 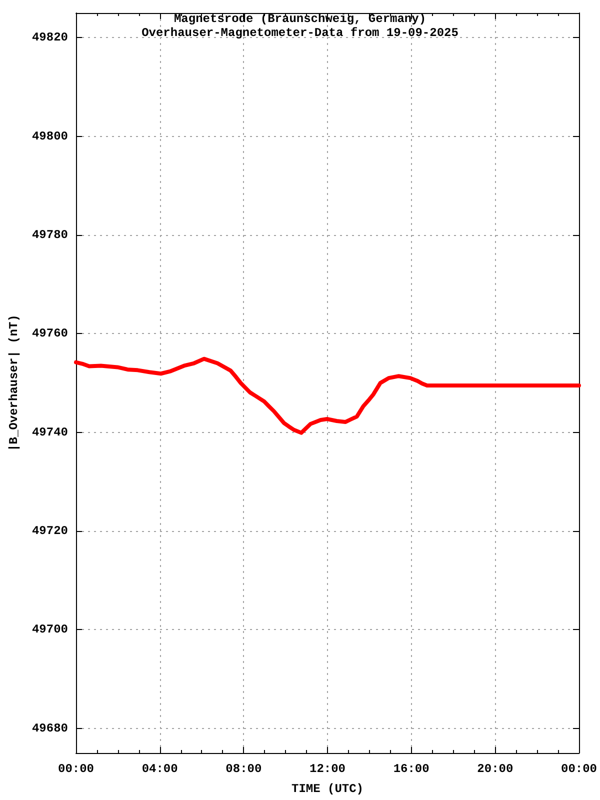 What do you see at coordinates (50, 728) in the screenshot?
I see `y-tick-label: 49680` at bounding box center [50, 728].